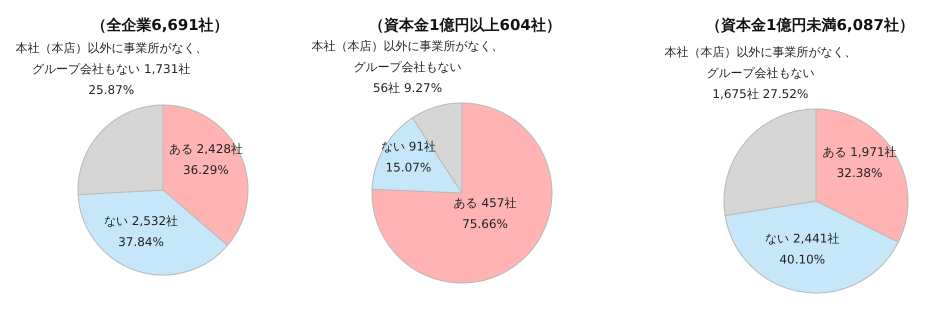 The image size is (946, 327). What do you see at coordinates (462, 193) in the screenshot?
I see `pie-slice` at bounding box center [462, 193].